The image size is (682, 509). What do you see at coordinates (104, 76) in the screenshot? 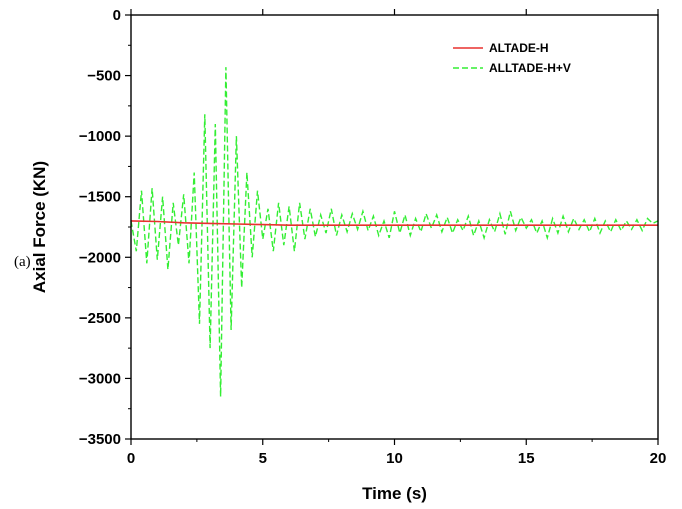
I see `y-tick-label: −500` at bounding box center [104, 76].